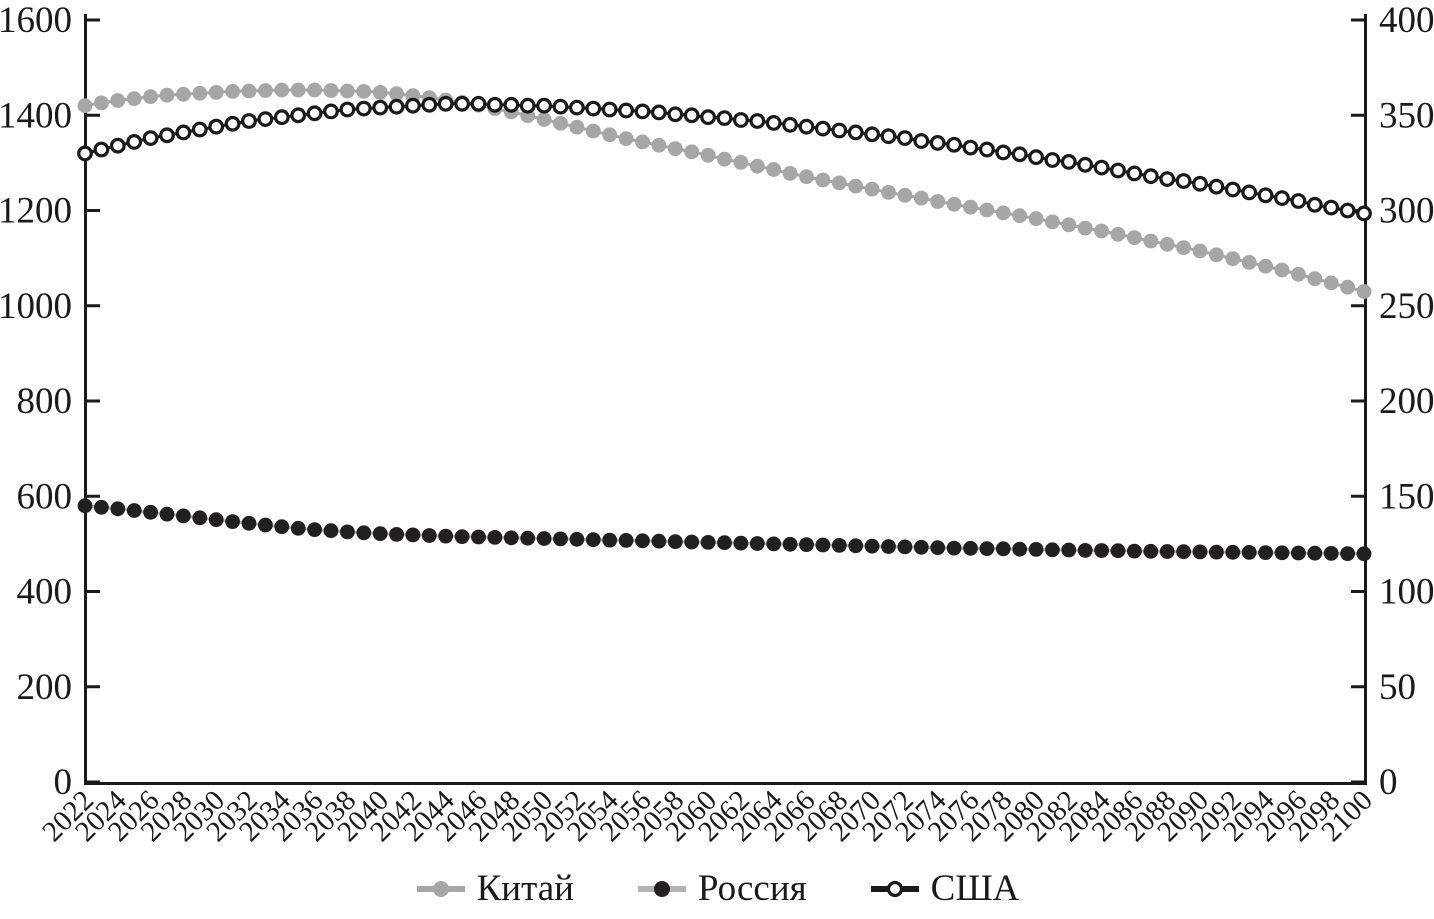 The width and height of the screenshot is (1434, 919). What do you see at coordinates (45, 496) in the screenshot?
I see `left-axis-tick-label: 600` at bounding box center [45, 496].